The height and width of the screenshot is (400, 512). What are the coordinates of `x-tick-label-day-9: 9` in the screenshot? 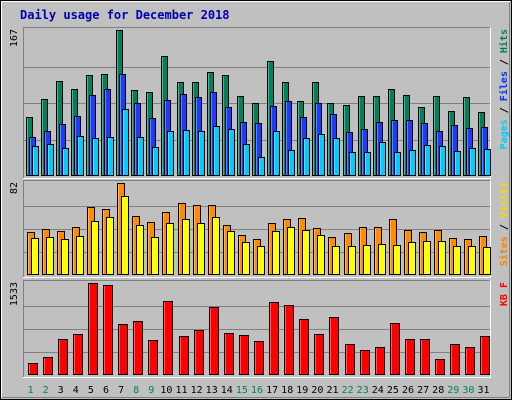 It's located at (151, 390).